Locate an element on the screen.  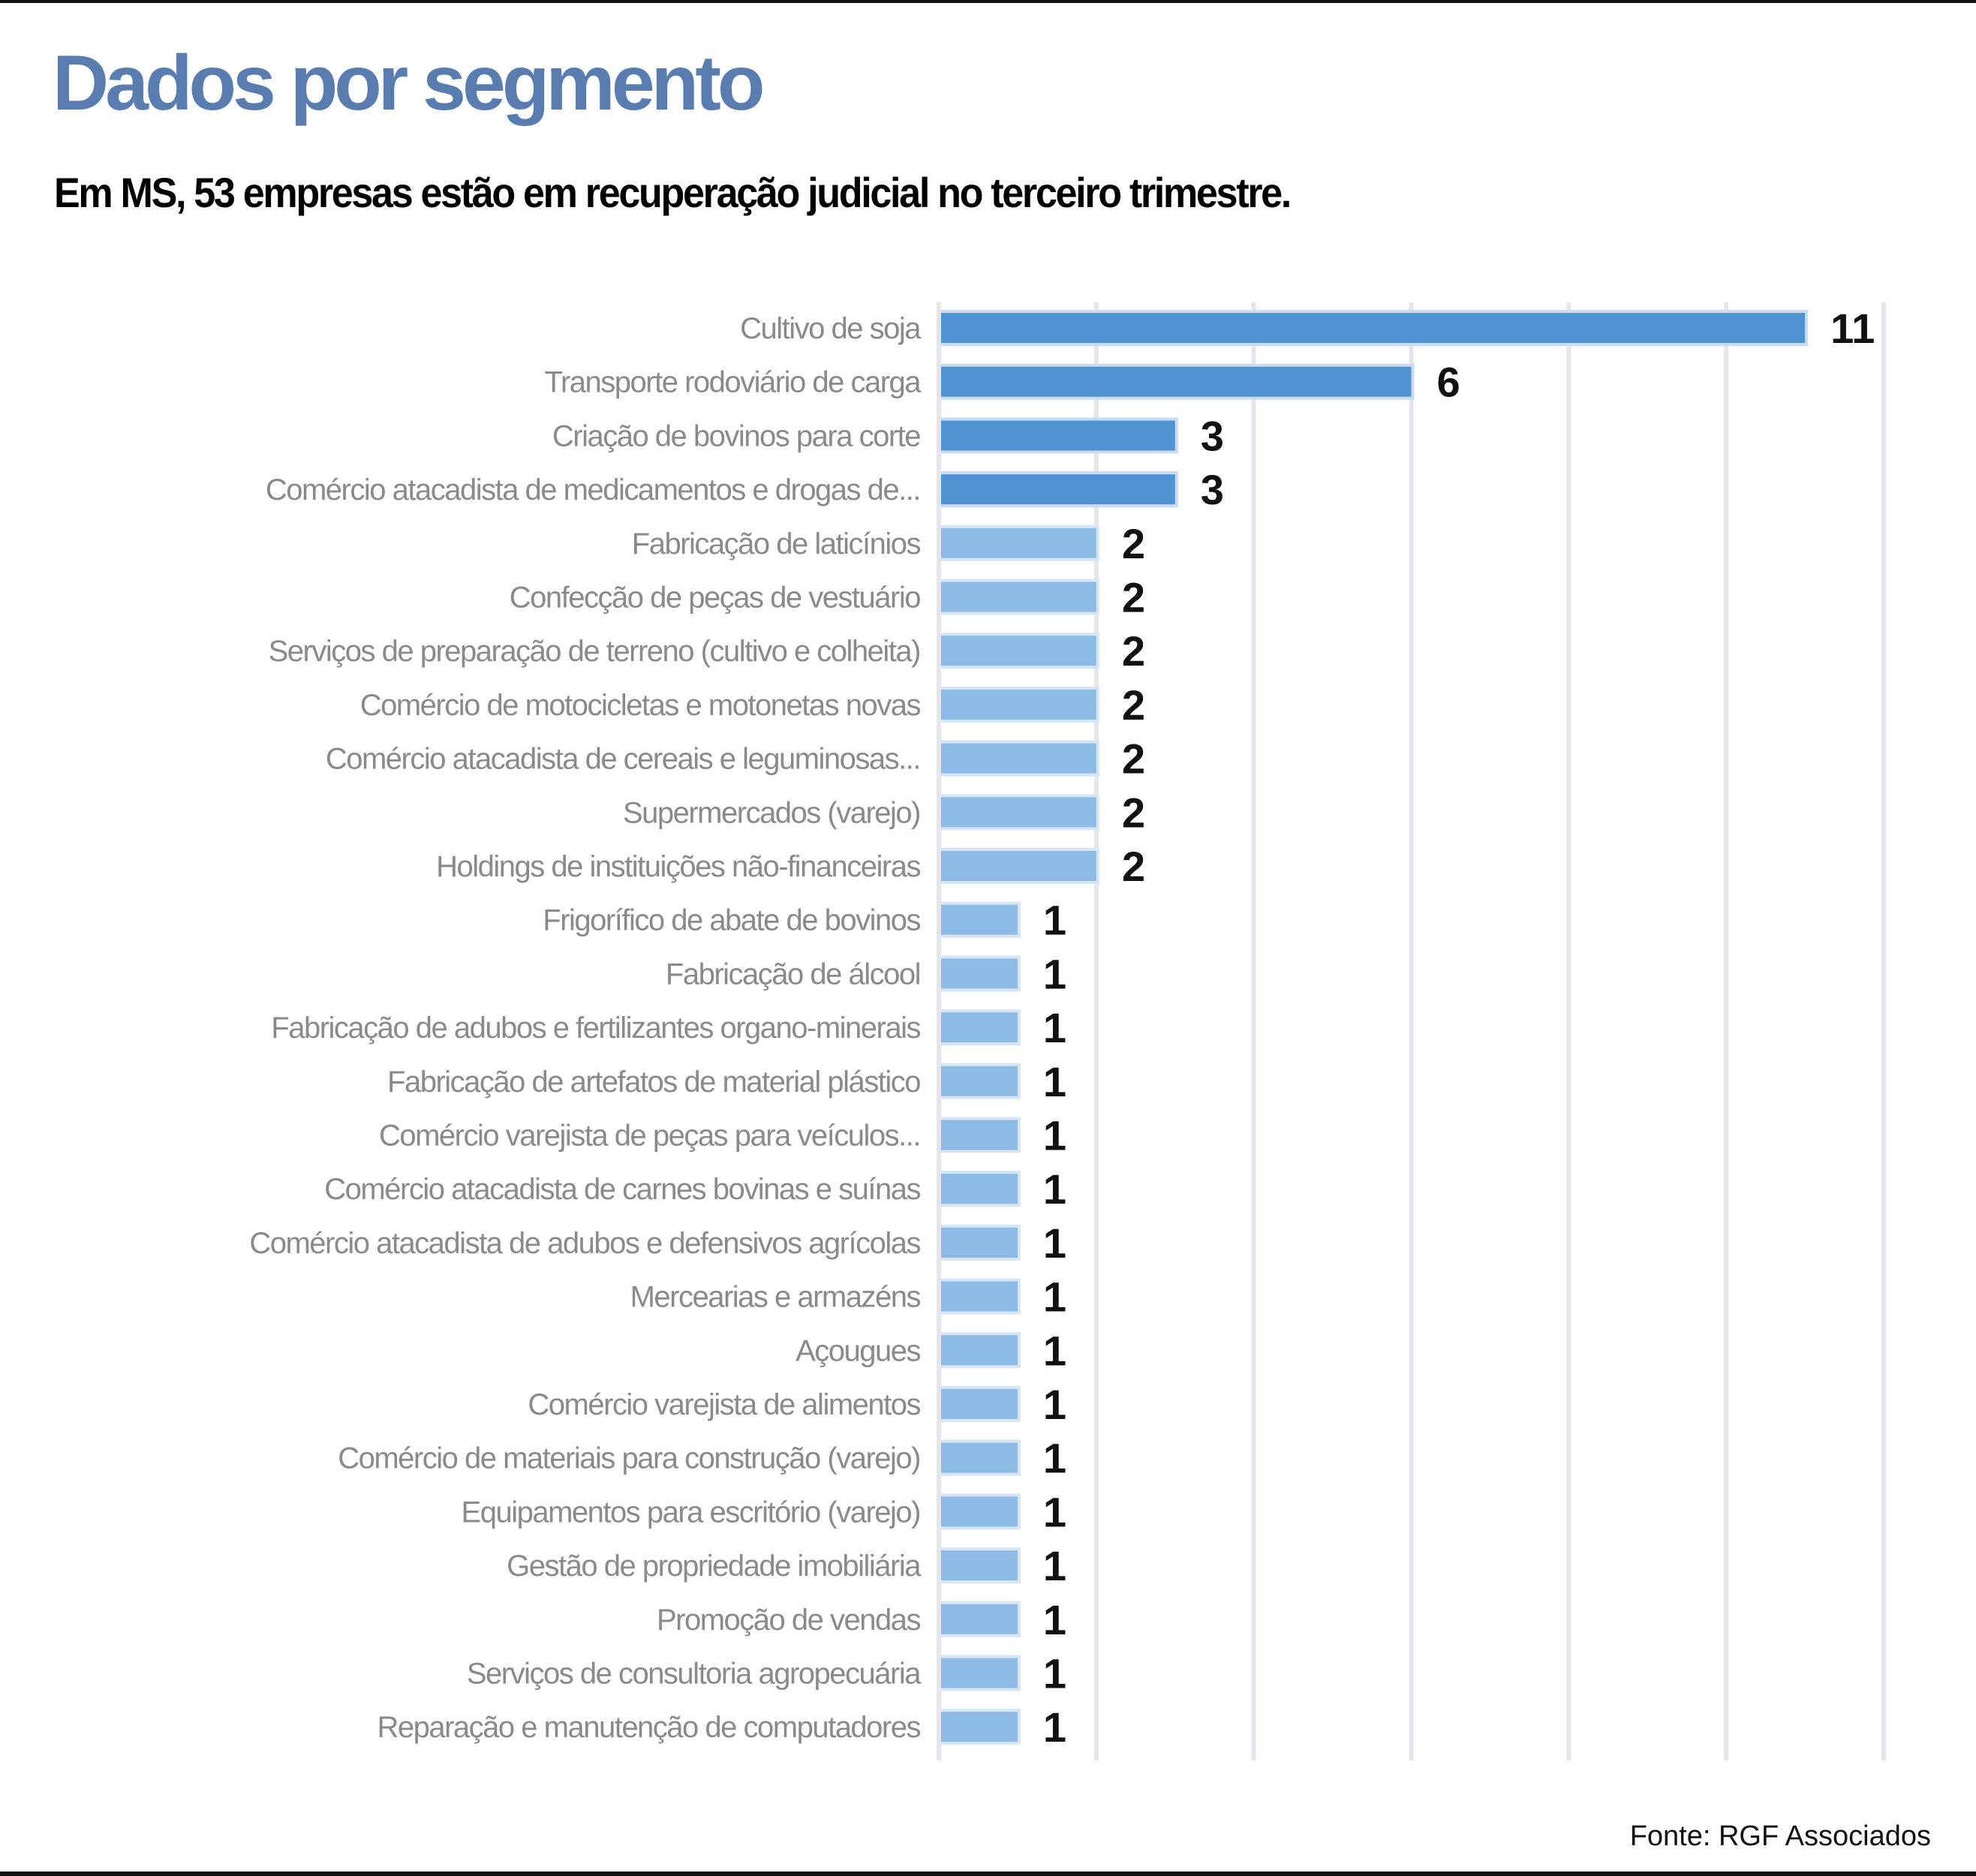
category-label: Gestão de propriedade imobiliária is located at coordinates (714, 1566).